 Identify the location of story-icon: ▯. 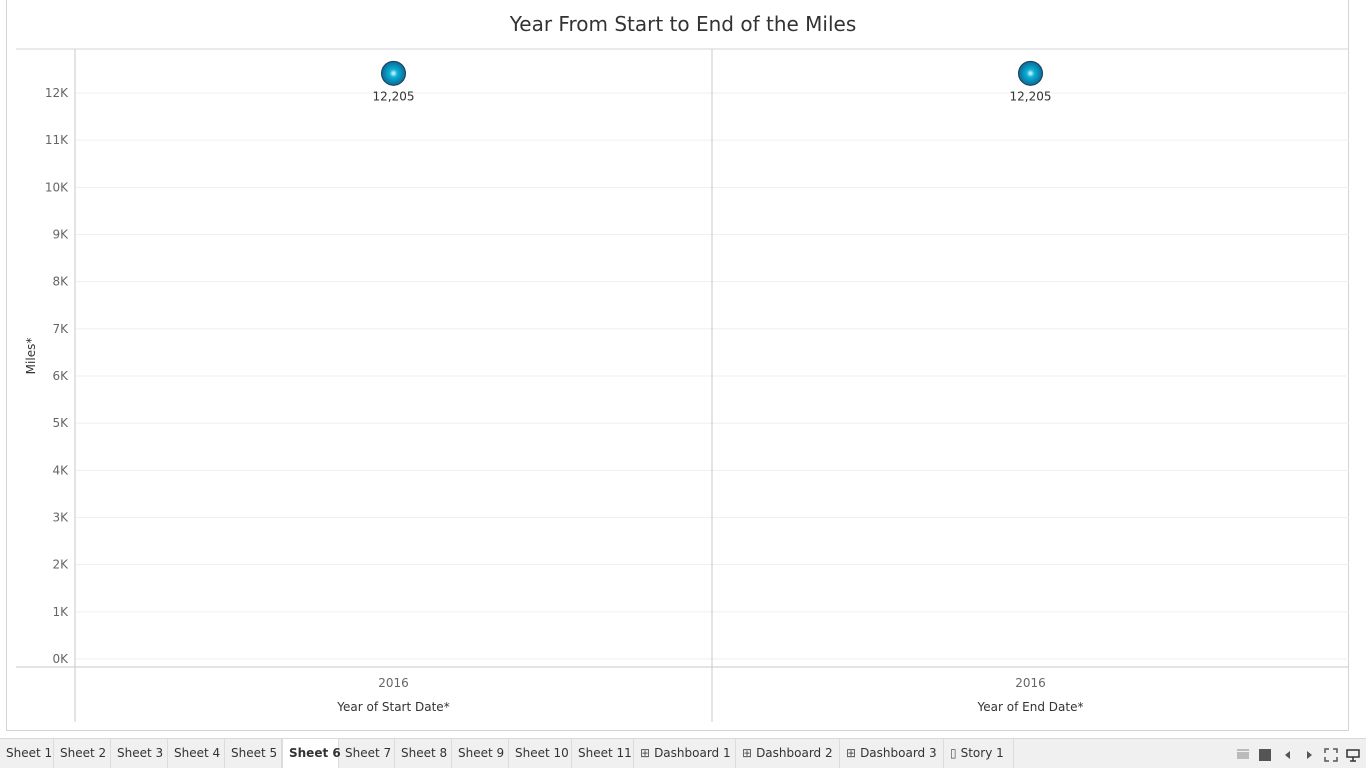
(953, 753).